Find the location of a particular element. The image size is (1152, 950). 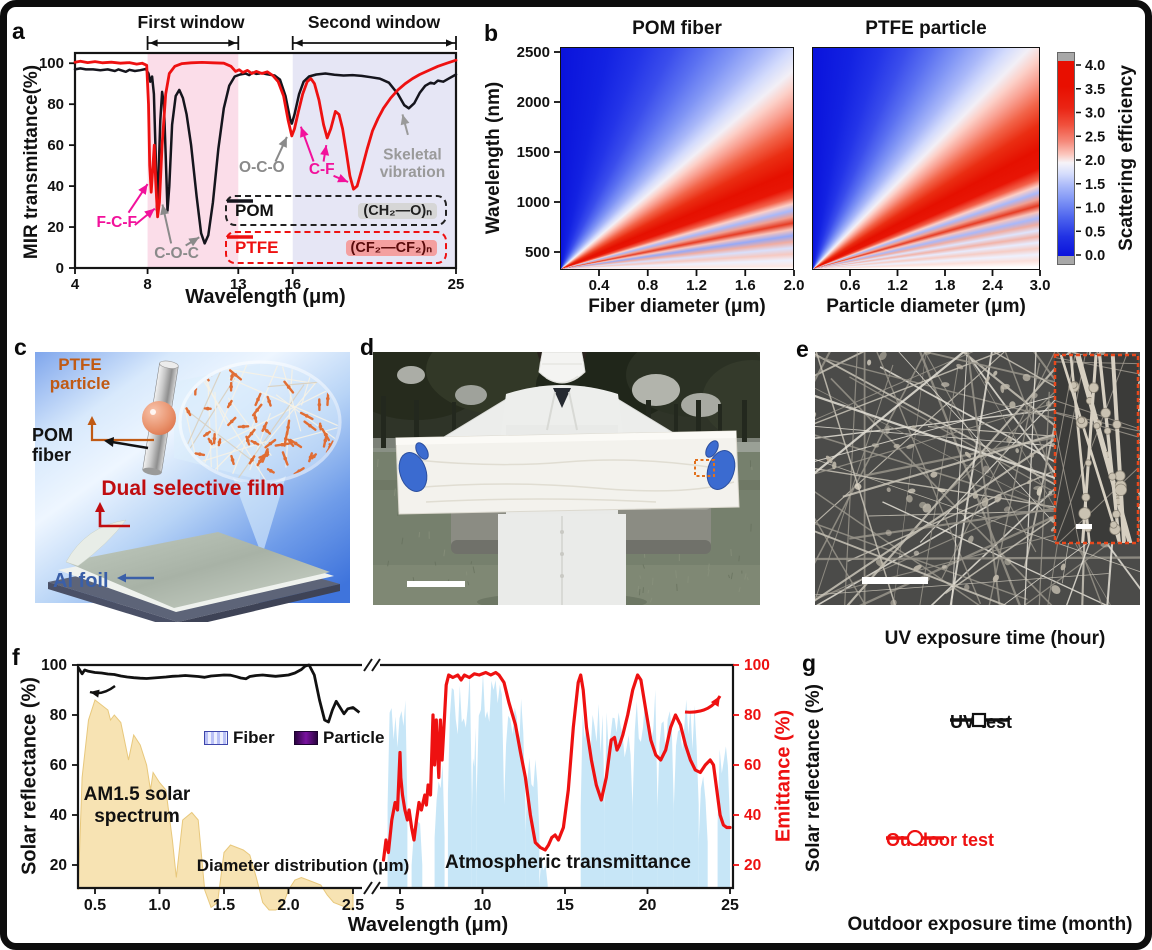

film-stack is located at coordinates (194, 570).